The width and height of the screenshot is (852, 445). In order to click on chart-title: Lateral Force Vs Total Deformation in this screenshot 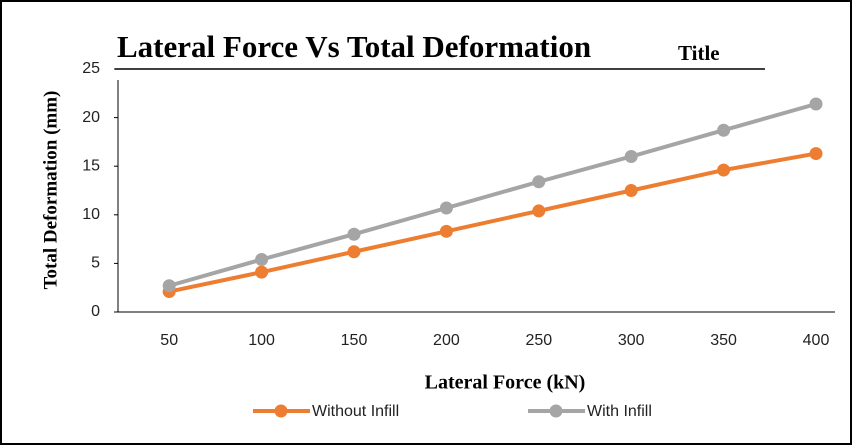, I will do `click(354, 46)`.